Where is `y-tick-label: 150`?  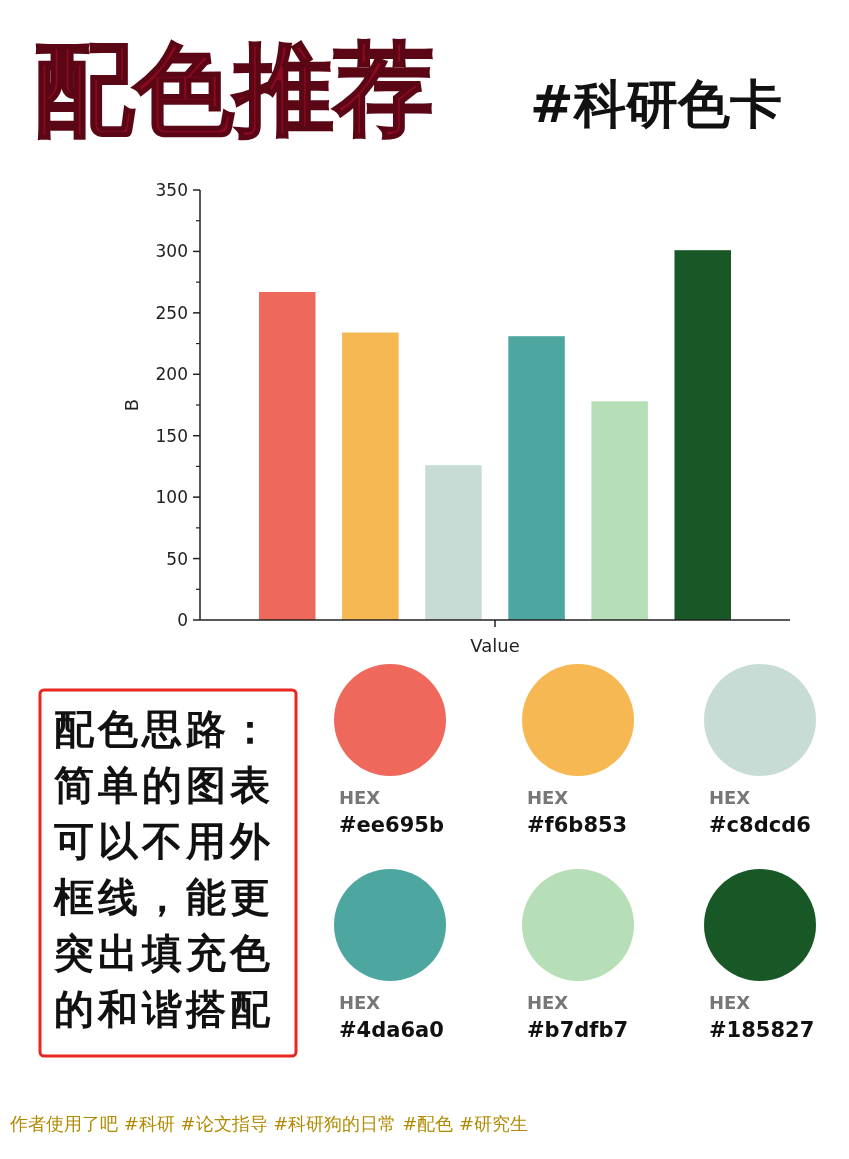
y-tick-label: 150 is located at coordinates (171, 435).